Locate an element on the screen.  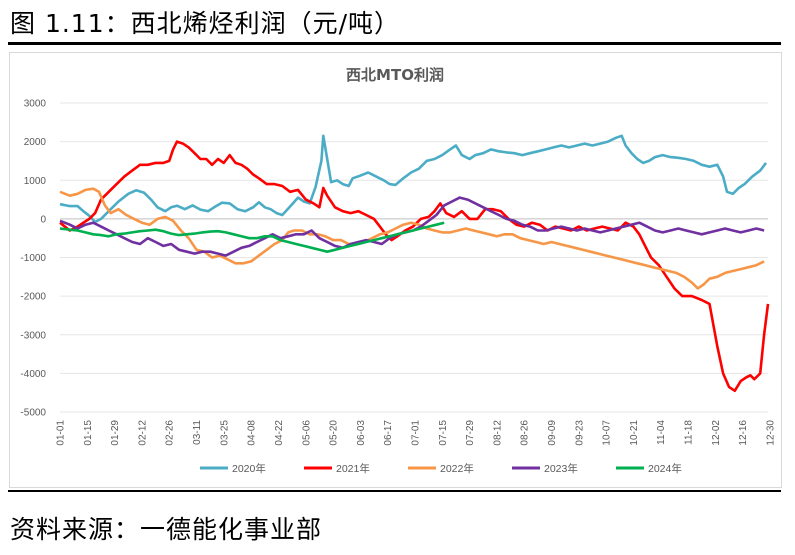
y-tick-label: 0 is located at coordinates (43, 219).